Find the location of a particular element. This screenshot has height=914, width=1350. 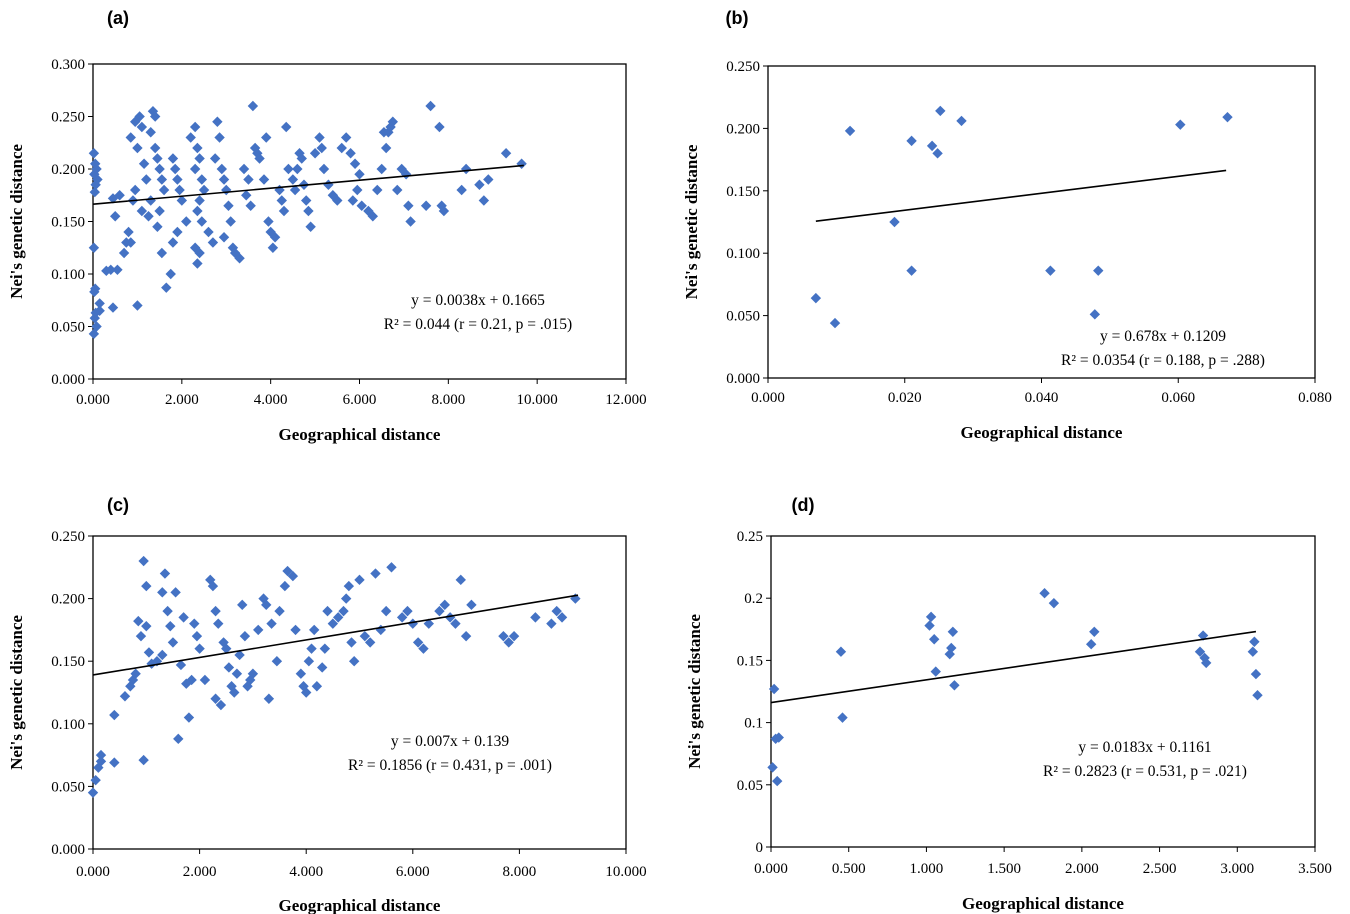

x-tick-label: 6.000 is located at coordinates (413, 872).